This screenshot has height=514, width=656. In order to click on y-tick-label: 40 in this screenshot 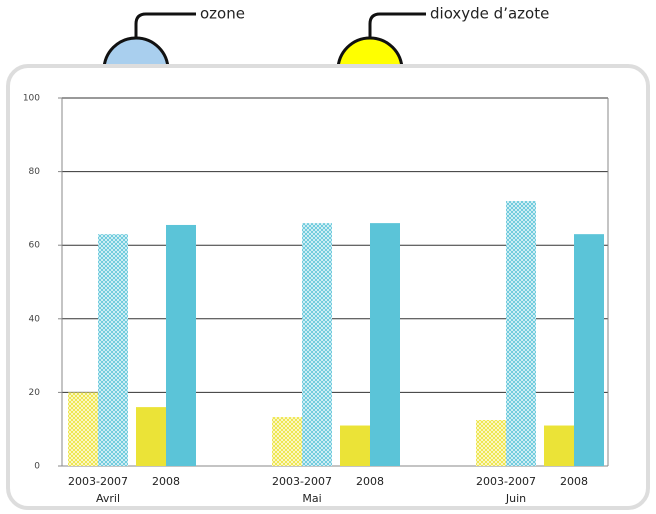, I will do `click(35, 319)`.